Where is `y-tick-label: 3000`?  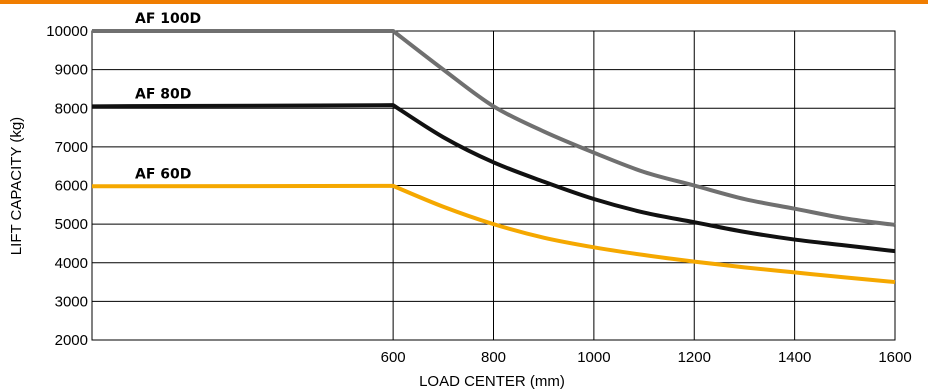 y-tick-label: 3000 is located at coordinates (71, 301).